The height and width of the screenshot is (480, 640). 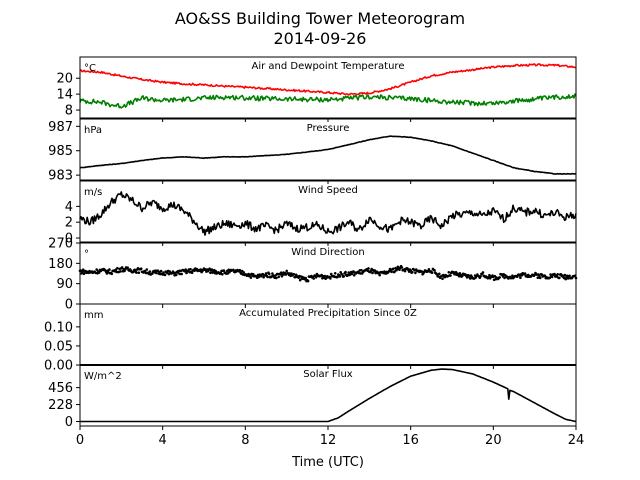 What do you see at coordinates (60, 127) in the screenshot?
I see `y-tick-label: 987` at bounding box center [60, 127].